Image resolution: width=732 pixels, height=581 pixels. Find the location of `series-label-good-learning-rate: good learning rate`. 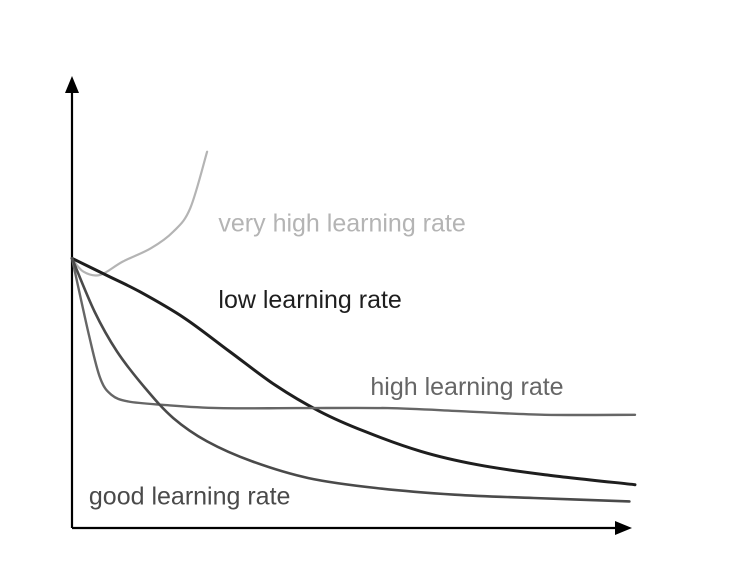

series-label-good-learning-rate: good learning rate is located at coordinates (190, 497).